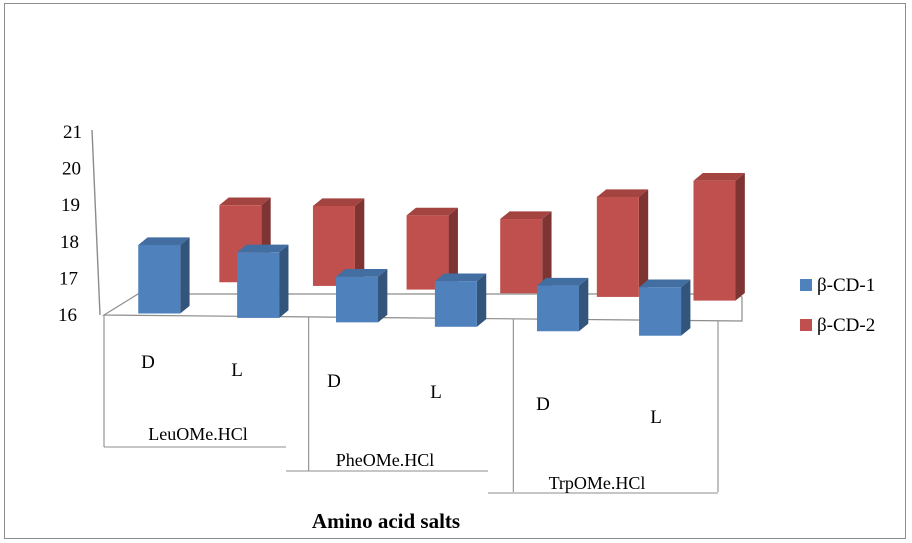  I want to click on y-tick-label: 16, so click(67, 315).